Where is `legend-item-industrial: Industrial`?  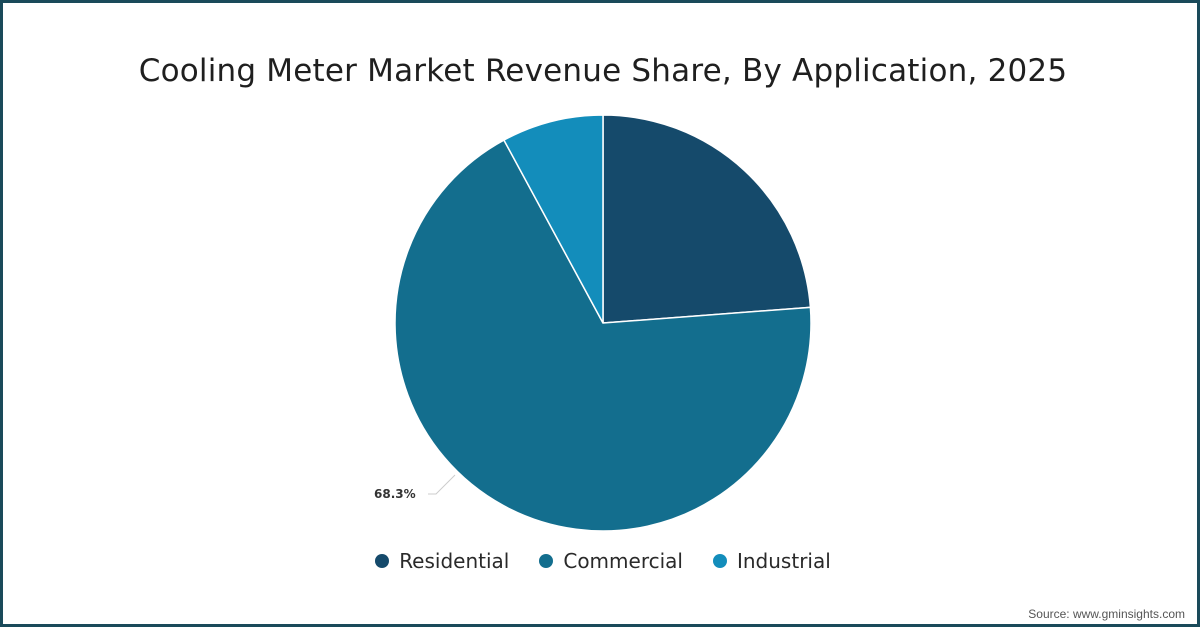 legend-item-industrial: Industrial is located at coordinates (771, 561).